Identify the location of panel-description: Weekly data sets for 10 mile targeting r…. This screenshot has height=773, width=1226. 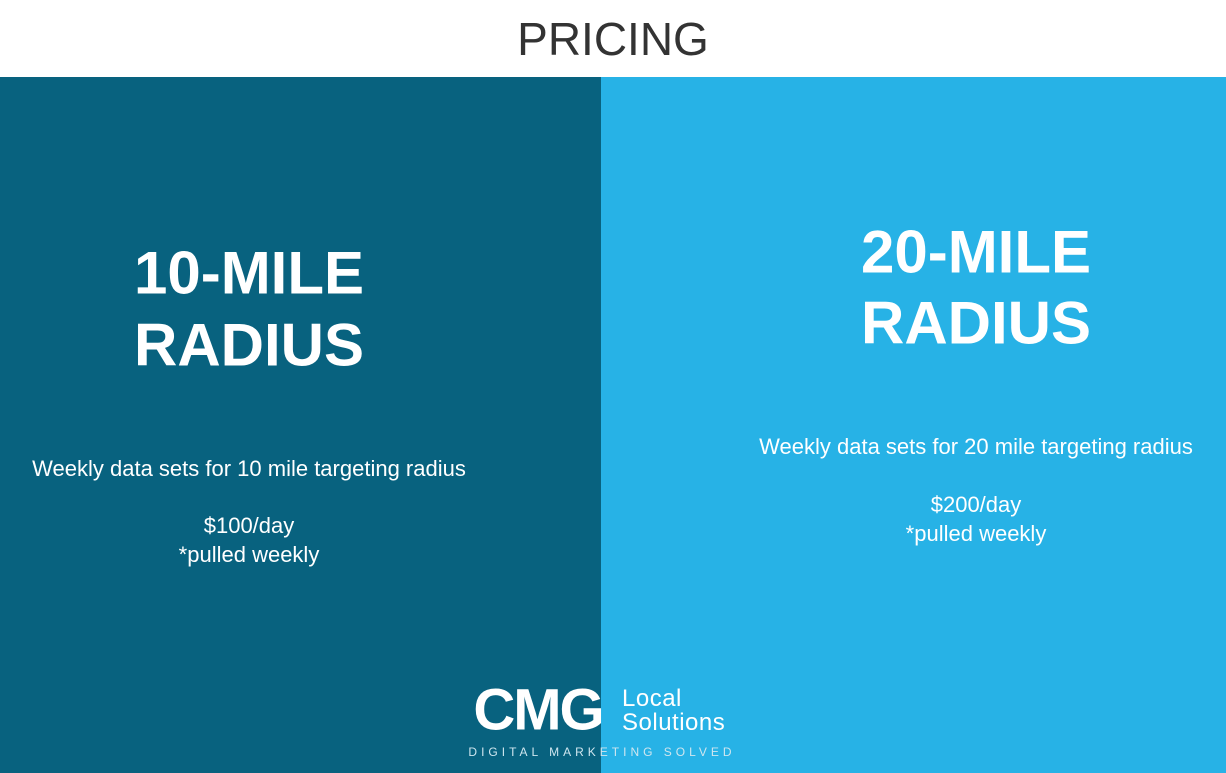
(249, 468).